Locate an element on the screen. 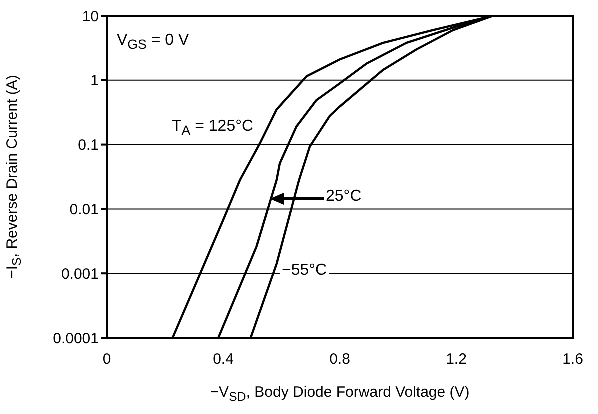 The height and width of the screenshot is (414, 598). y-tick-label: 10 is located at coordinates (90, 17).